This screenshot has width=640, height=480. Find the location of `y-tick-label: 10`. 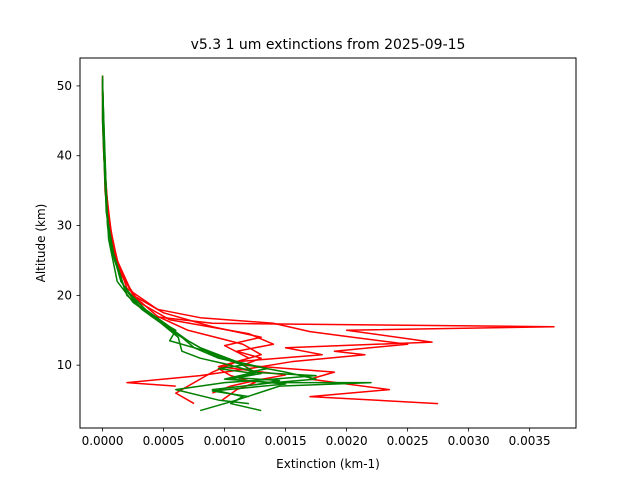

y-tick-label: 10 is located at coordinates (64, 365).